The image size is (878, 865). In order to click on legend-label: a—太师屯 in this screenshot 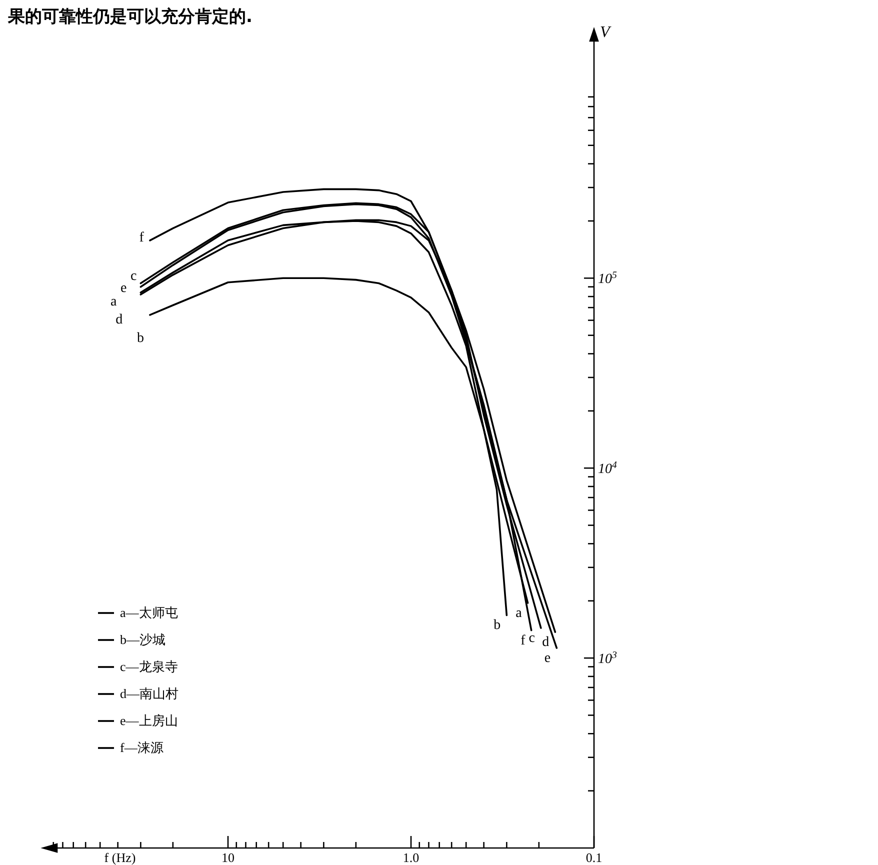, I will do `click(149, 612)`.